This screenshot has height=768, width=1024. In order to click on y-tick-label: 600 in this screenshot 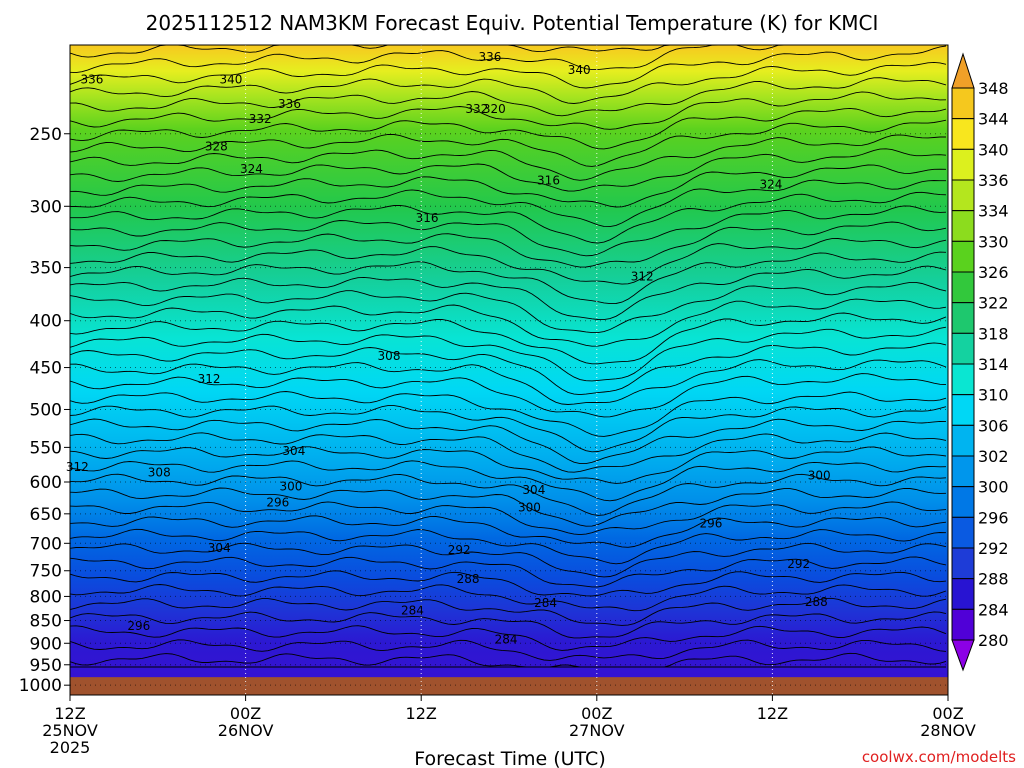, I will do `click(46, 483)`.